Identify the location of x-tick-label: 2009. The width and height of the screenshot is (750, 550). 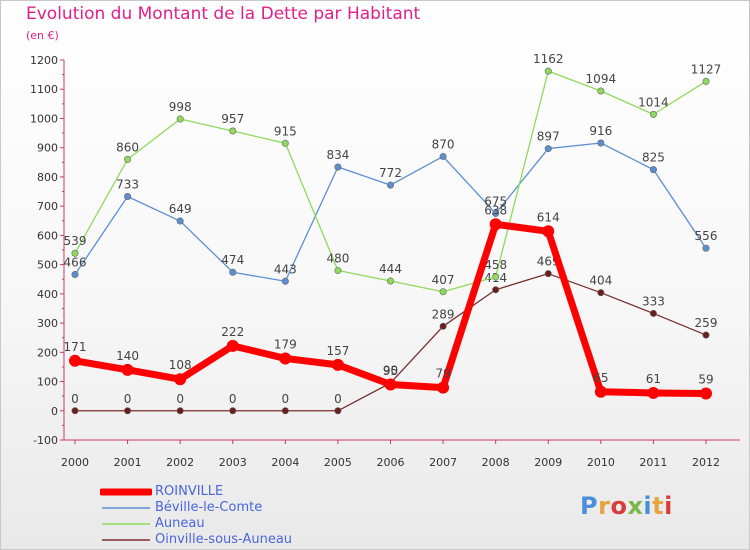
(548, 462).